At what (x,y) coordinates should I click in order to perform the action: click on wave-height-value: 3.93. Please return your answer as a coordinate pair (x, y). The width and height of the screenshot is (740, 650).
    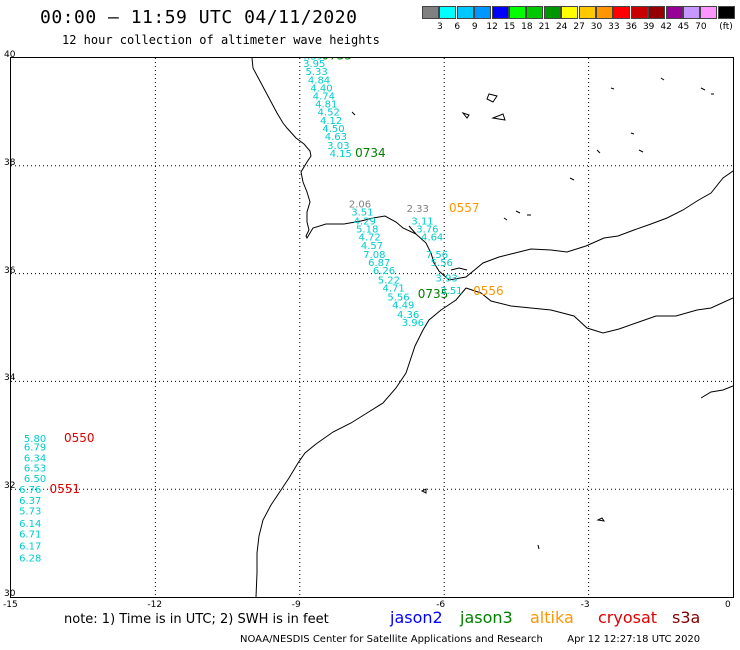
    Looking at the image, I should click on (446, 279).